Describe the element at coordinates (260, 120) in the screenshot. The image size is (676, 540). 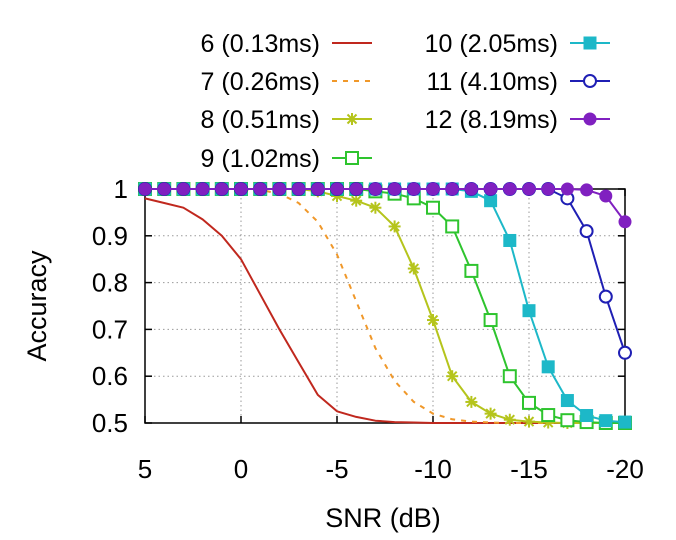
I see `legend-label: 8 (0.51ms)` at that location.